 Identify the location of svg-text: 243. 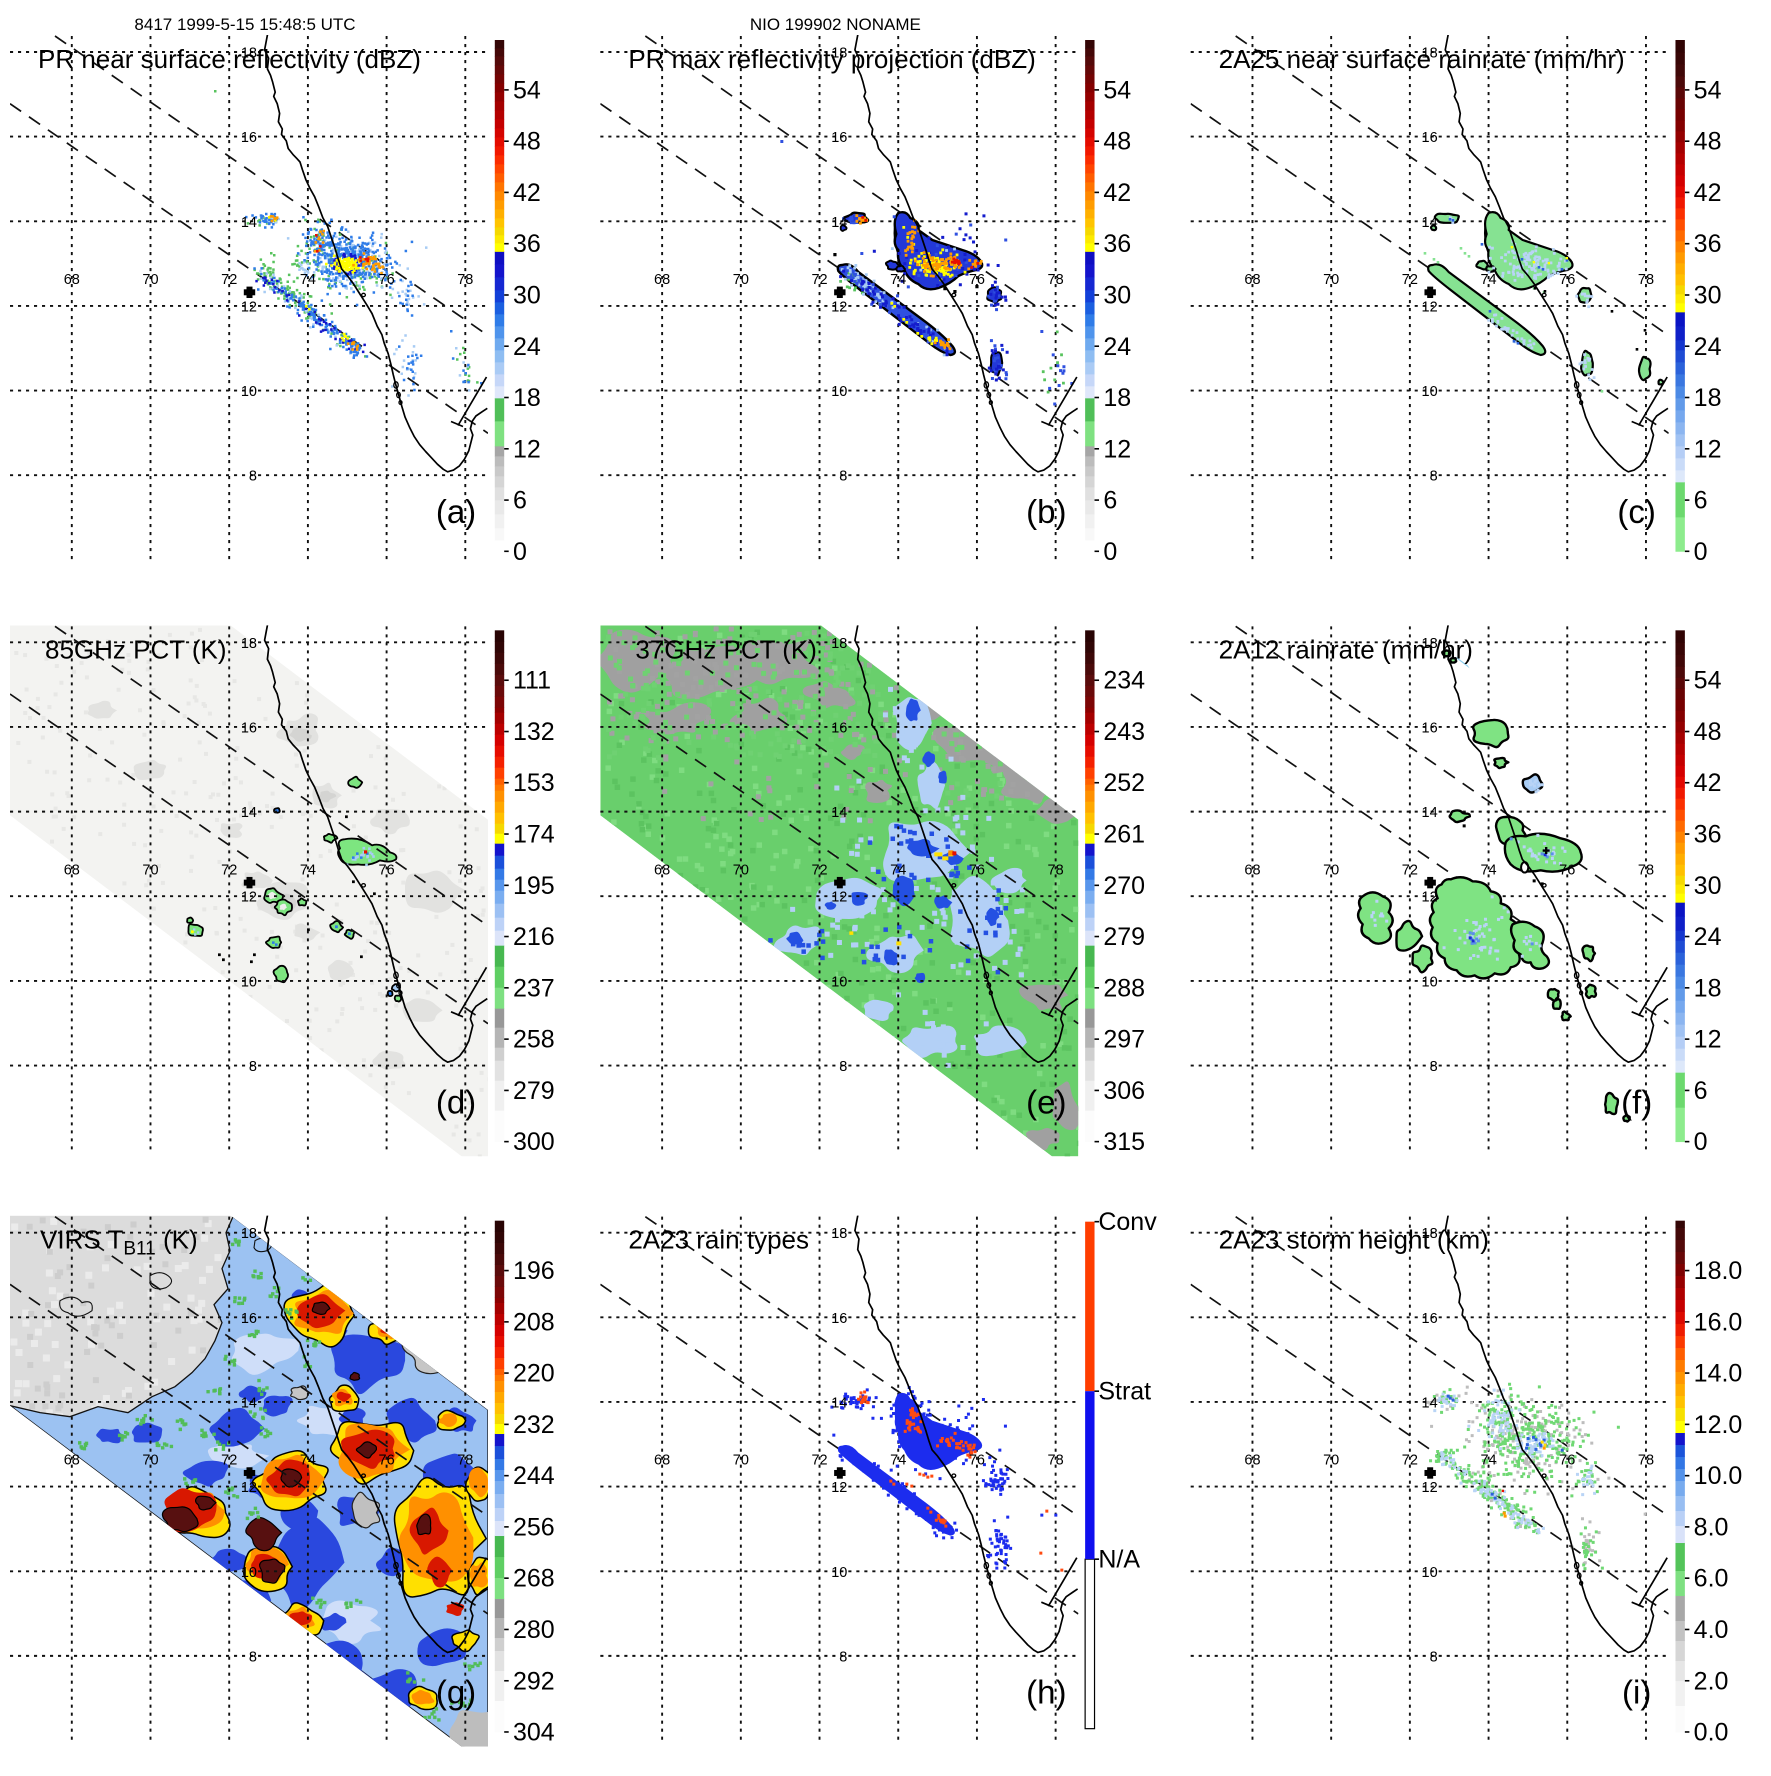
(1124, 732).